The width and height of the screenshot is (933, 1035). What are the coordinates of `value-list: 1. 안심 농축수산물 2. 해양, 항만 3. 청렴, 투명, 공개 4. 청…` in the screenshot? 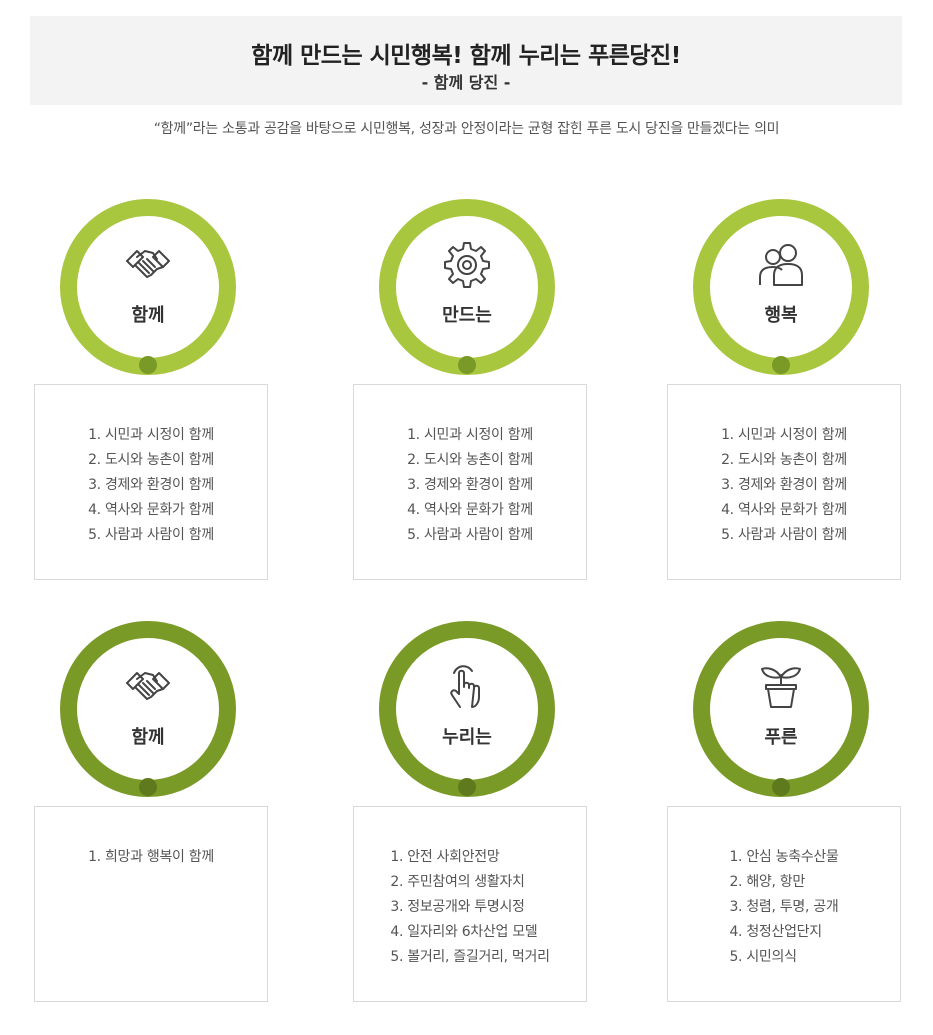 It's located at (783, 904).